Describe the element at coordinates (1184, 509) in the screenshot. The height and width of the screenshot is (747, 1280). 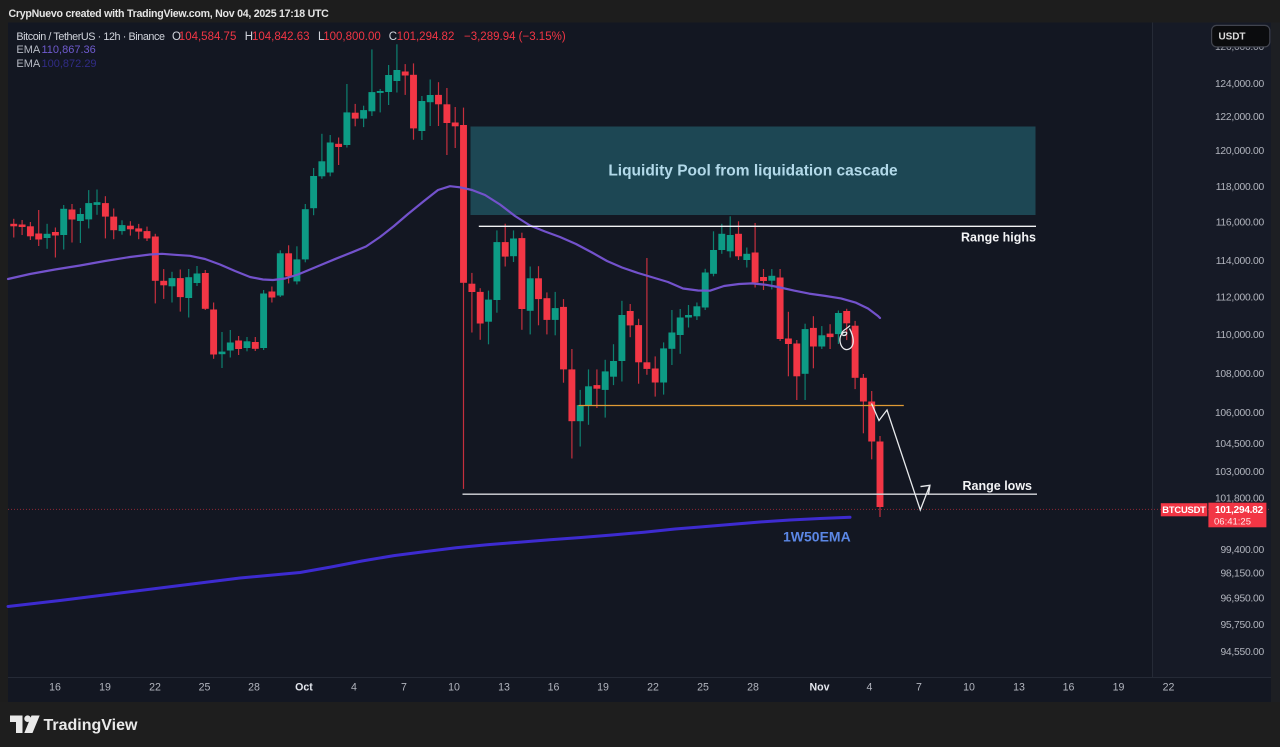
I see `svg-text: BTCUSDT` at that location.